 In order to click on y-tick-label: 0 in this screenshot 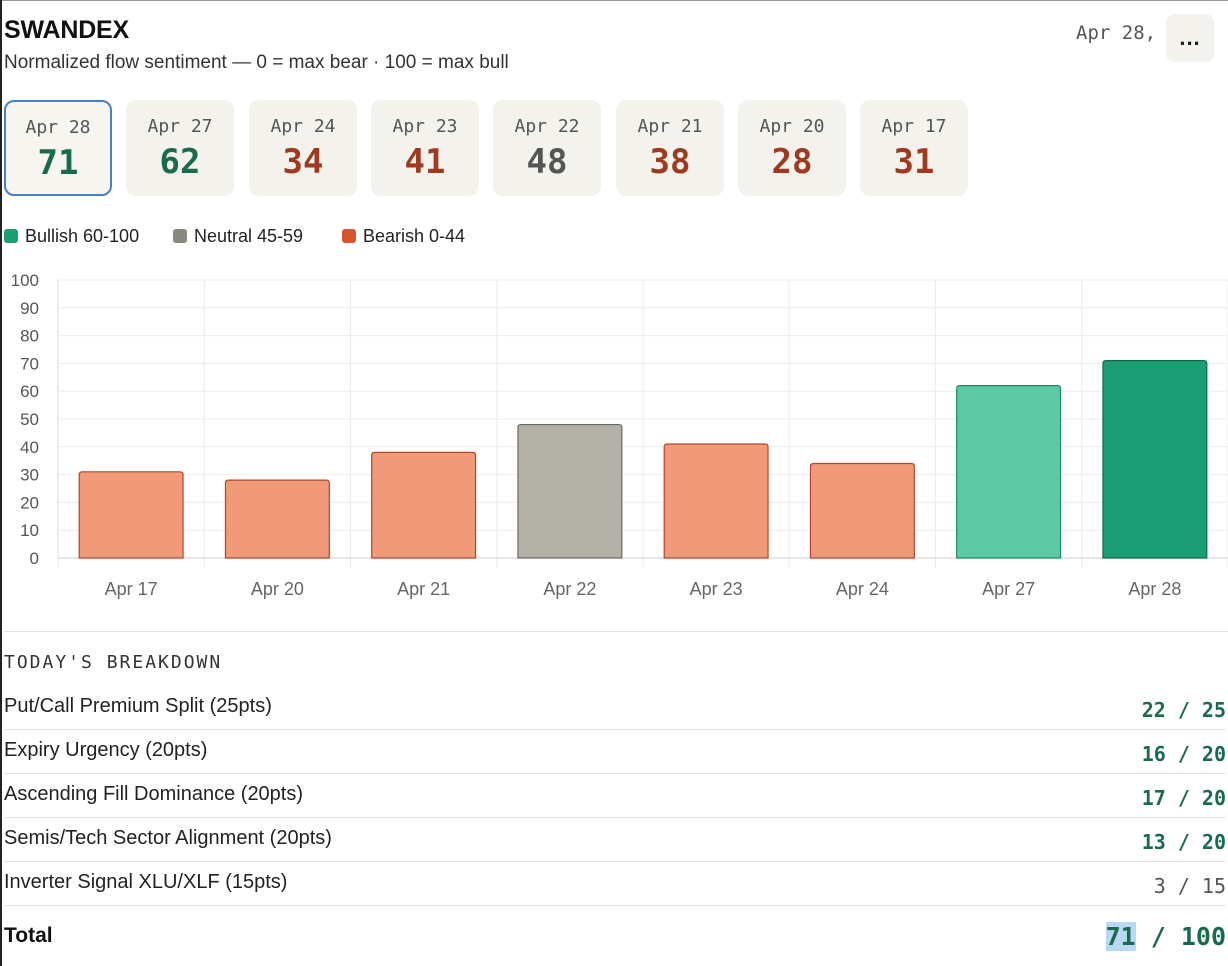, I will do `click(34, 558)`.